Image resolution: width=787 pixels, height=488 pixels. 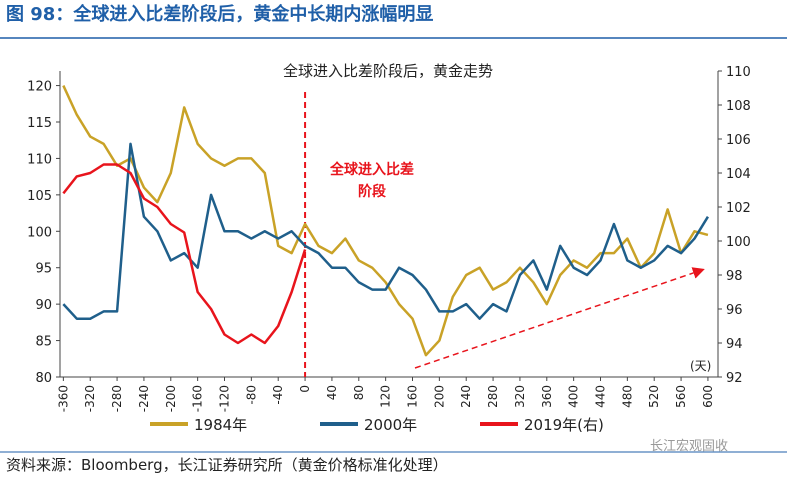 I want to click on x-tick-label: 560, so click(x=681, y=396).